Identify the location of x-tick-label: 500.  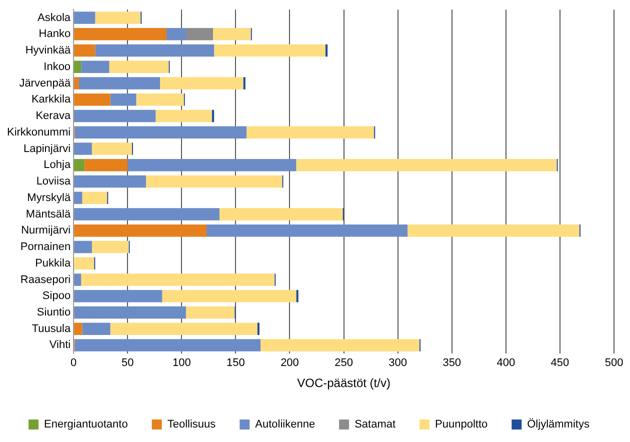
(614, 363).